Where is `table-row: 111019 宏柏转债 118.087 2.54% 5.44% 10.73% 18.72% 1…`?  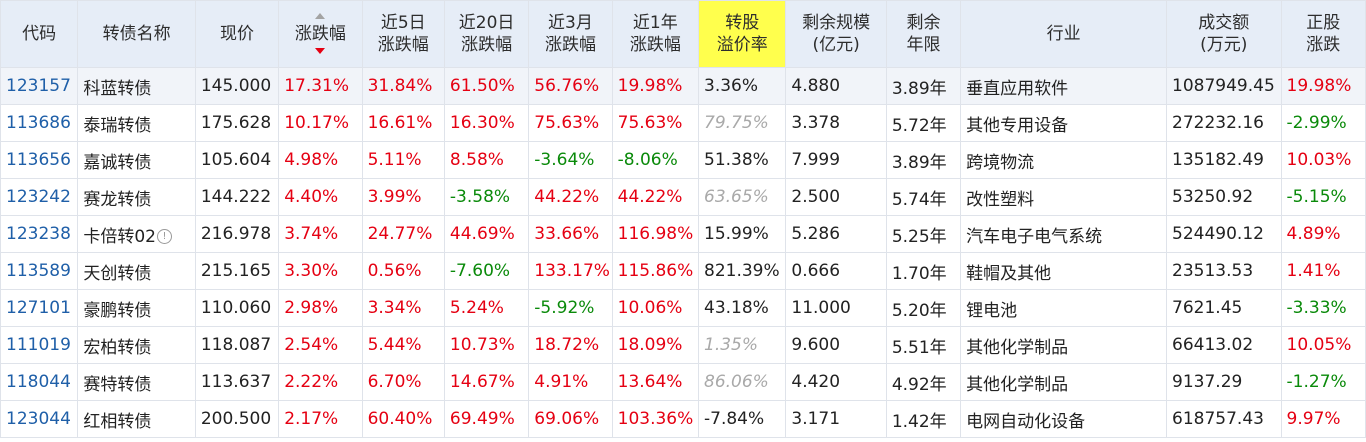 table-row: 111019 宏柏转债 118.087 2.54% 5.44% 10.73% 18.72% 1… is located at coordinates (683, 345).